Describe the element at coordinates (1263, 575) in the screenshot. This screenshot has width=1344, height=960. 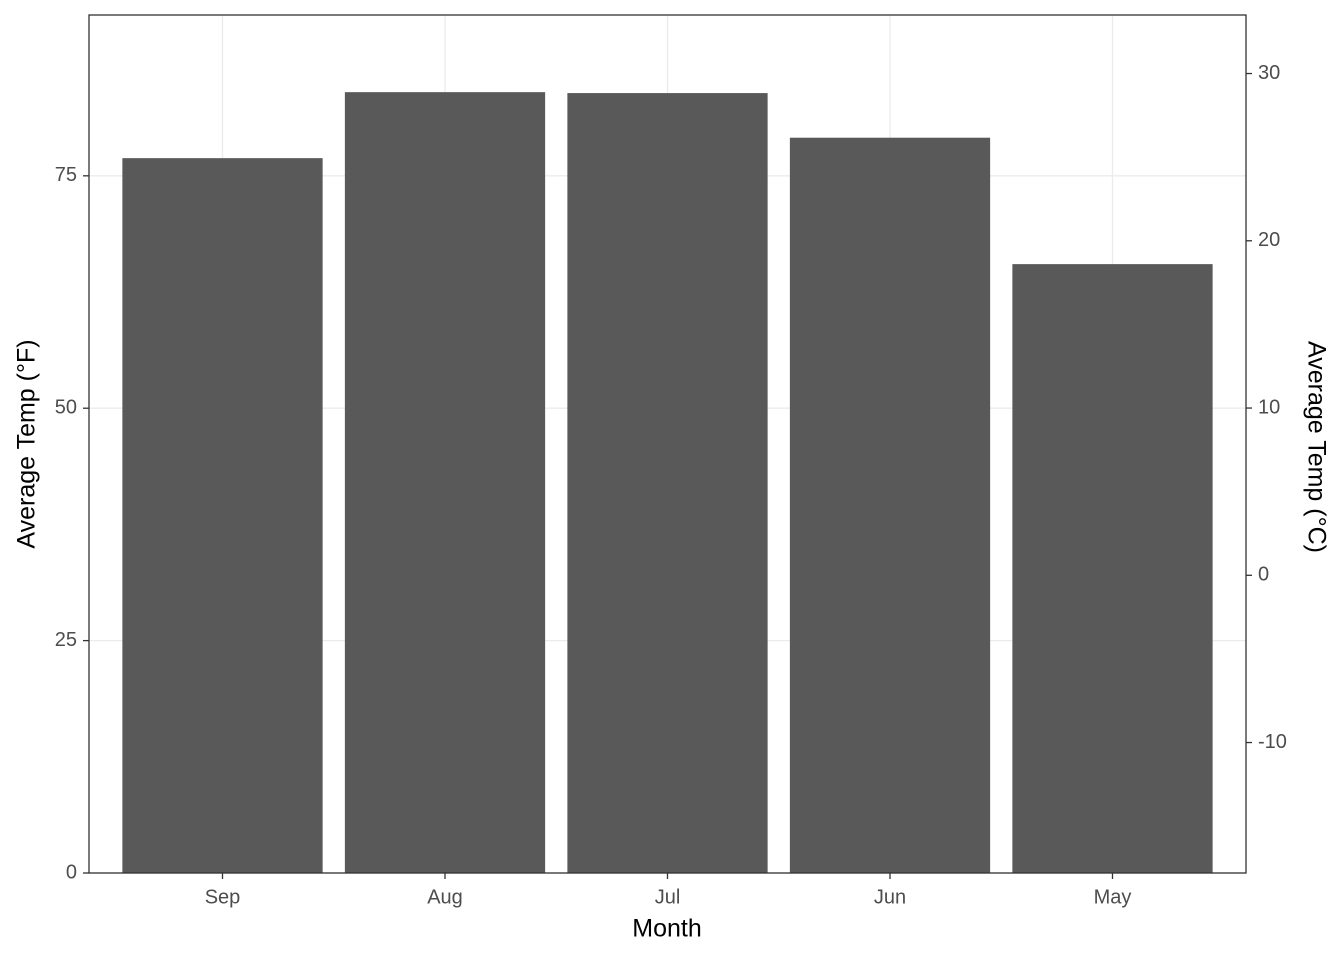
I see `y2-tick-label: 0` at that location.